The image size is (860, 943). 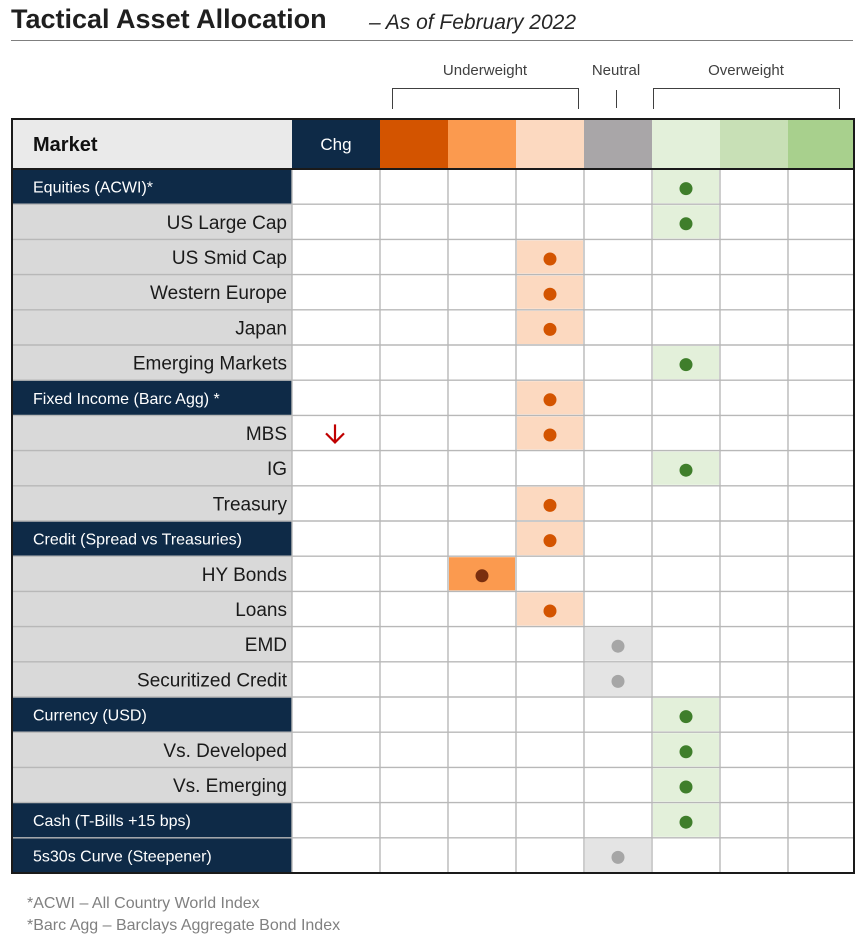 I want to click on scale-swatch--3, so click(x=414, y=144).